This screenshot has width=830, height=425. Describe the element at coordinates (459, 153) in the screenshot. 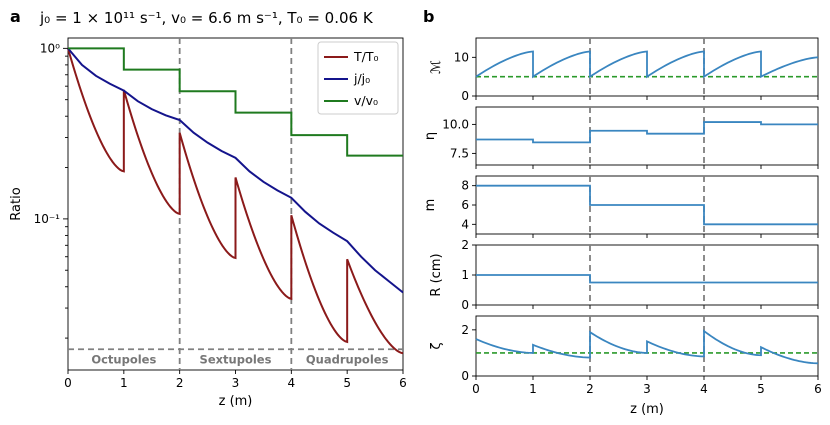

I see `y-tick-label-b: 7.5` at that location.